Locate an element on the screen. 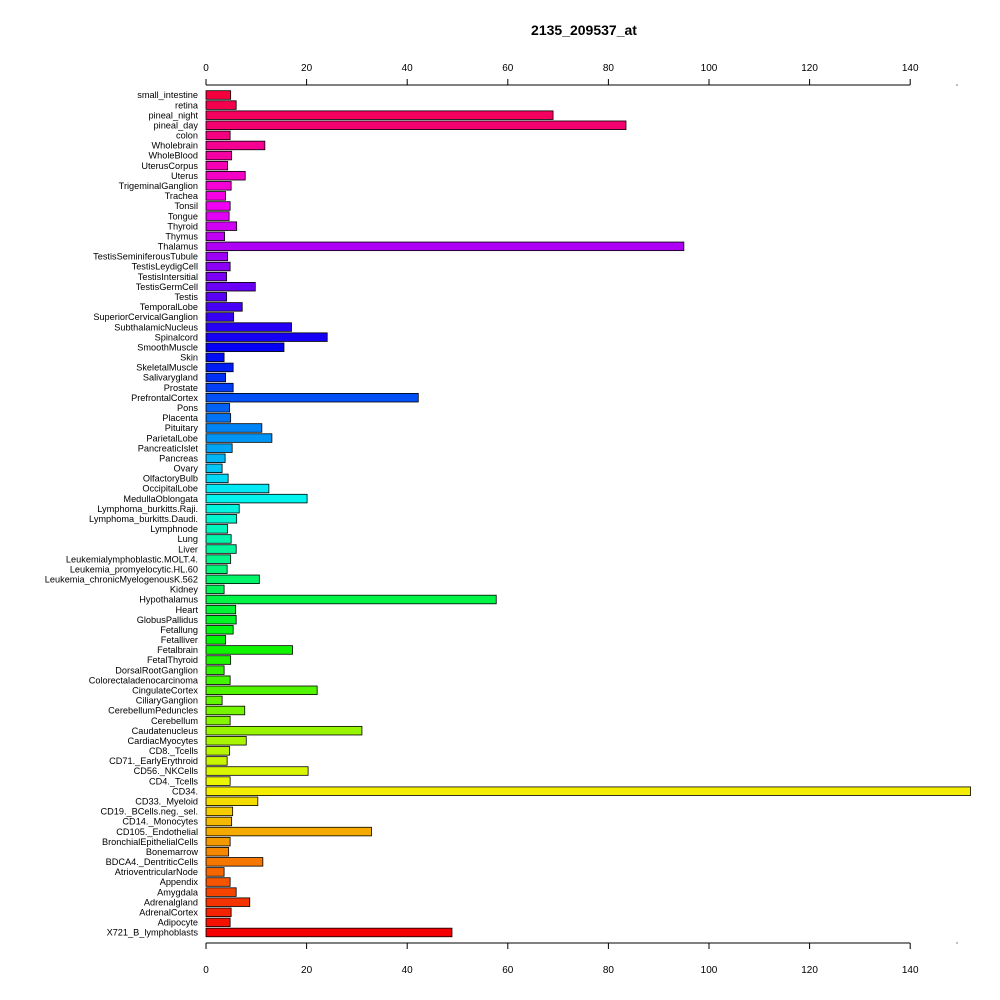 This screenshot has width=1000, height=1000. top-tick-label: 140 is located at coordinates (910, 68).